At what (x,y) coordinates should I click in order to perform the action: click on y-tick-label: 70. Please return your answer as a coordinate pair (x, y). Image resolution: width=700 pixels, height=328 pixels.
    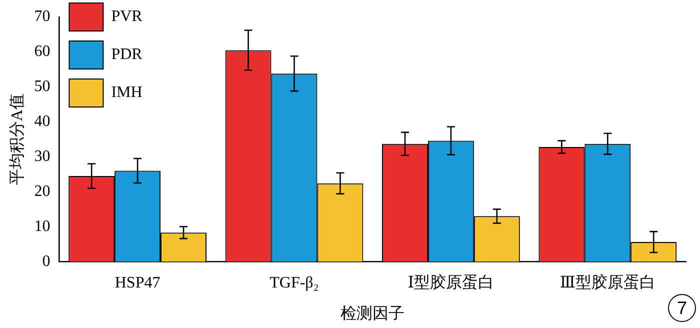
    Looking at the image, I should click on (42, 17).